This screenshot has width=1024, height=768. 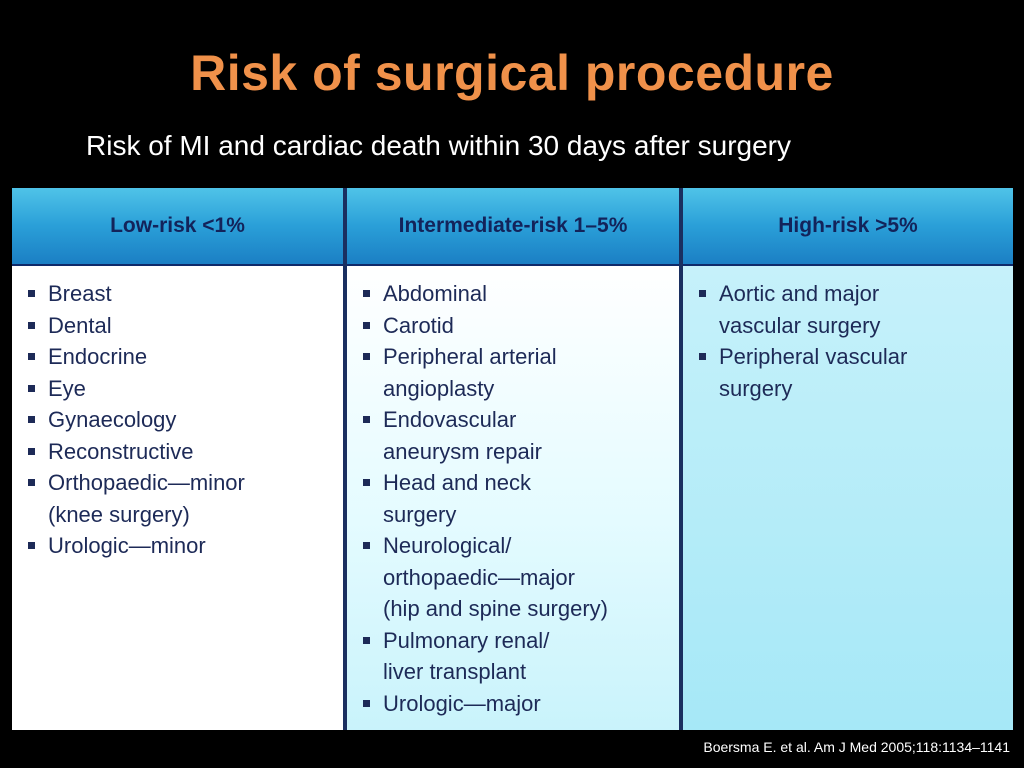 What do you see at coordinates (177, 227) in the screenshot?
I see `low-risk-header: Low-risk <1%` at bounding box center [177, 227].